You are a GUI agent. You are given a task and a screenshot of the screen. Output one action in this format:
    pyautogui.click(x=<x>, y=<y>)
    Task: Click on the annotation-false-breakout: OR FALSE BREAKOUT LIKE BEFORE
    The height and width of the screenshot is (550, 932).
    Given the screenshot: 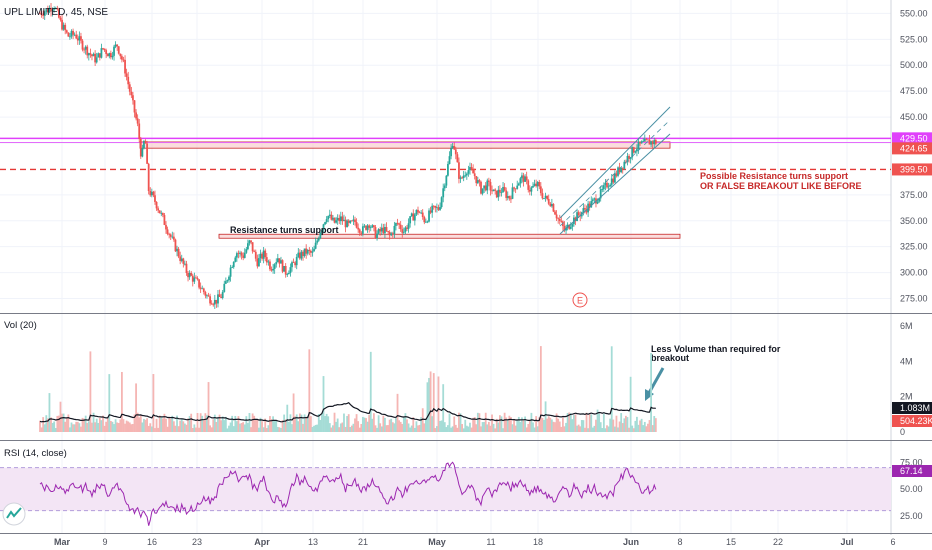 What is the action you would take?
    pyautogui.click(x=781, y=186)
    